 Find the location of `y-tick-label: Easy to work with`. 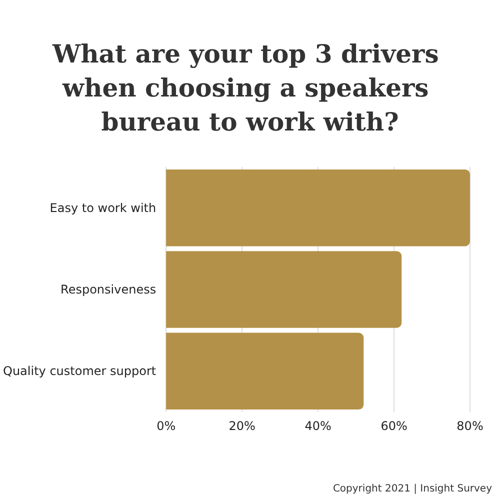

y-tick-label: Easy to work with is located at coordinates (103, 207).